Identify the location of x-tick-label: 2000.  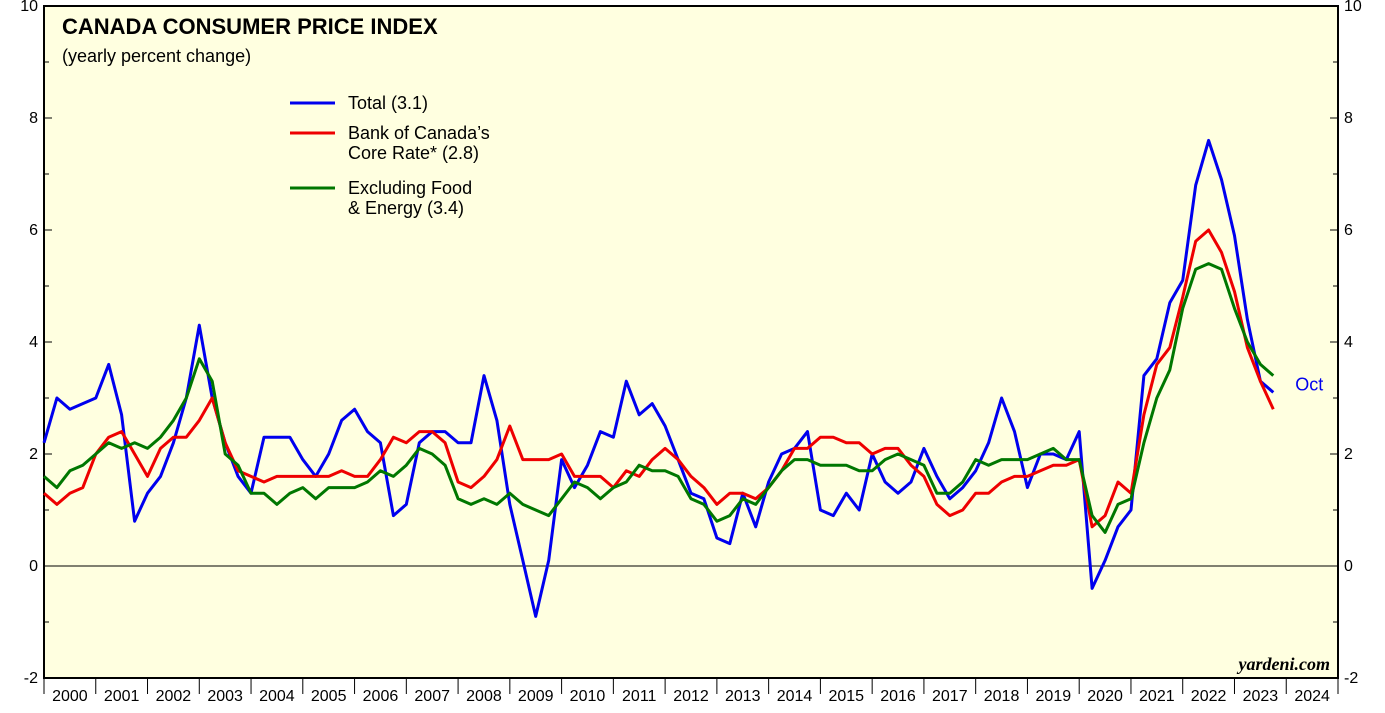
(70, 696).